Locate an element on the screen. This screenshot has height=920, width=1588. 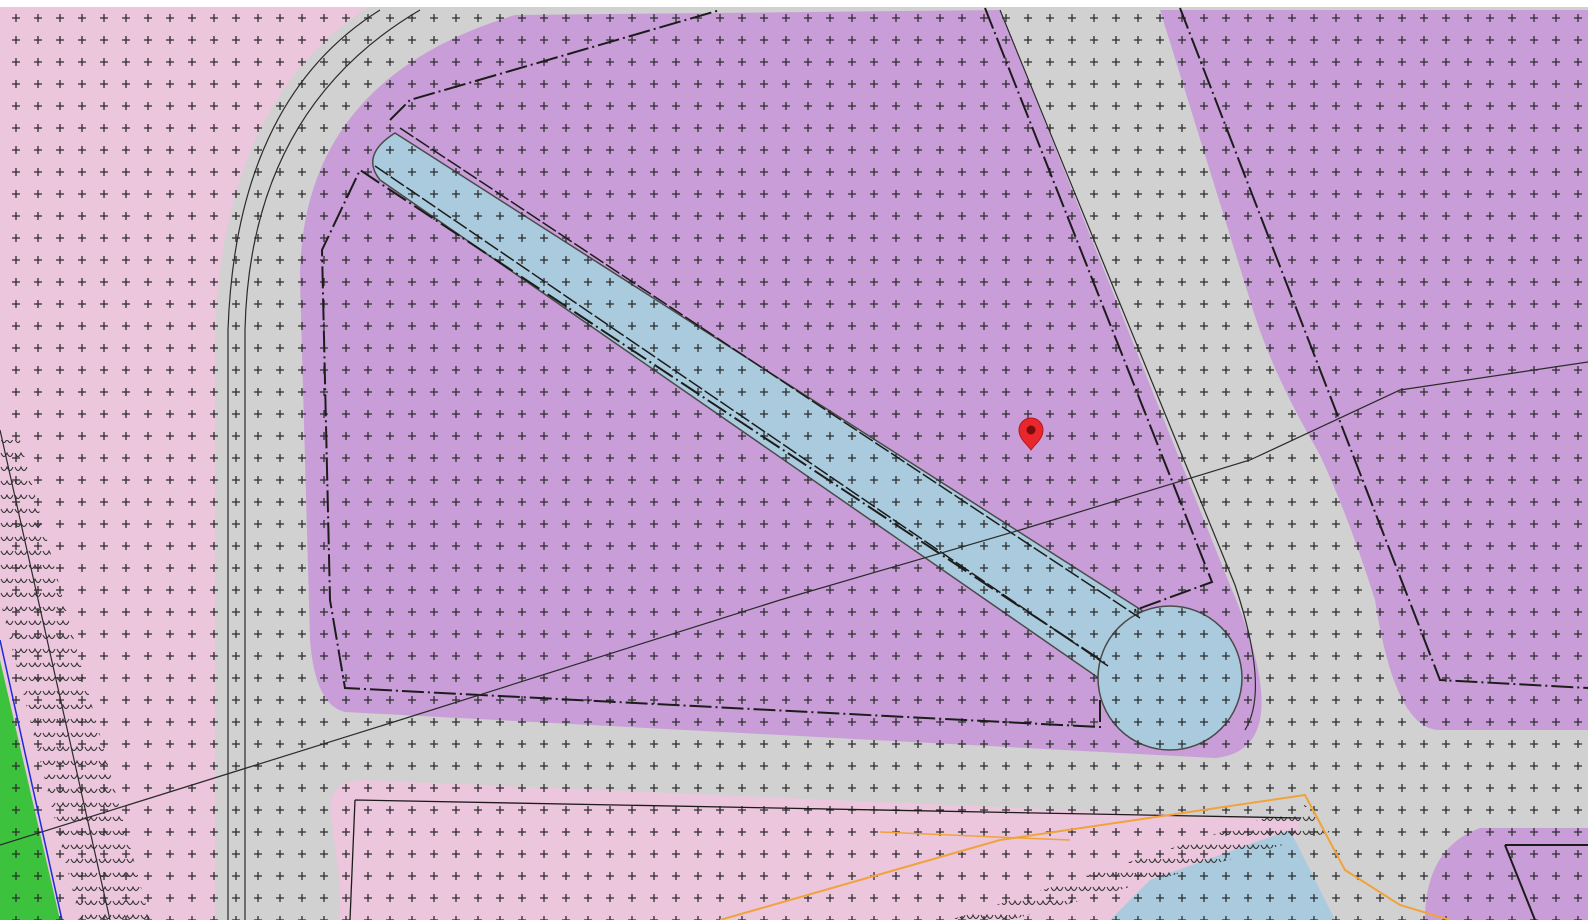
southeast-block-boundary is located at coordinates (1546, 882).